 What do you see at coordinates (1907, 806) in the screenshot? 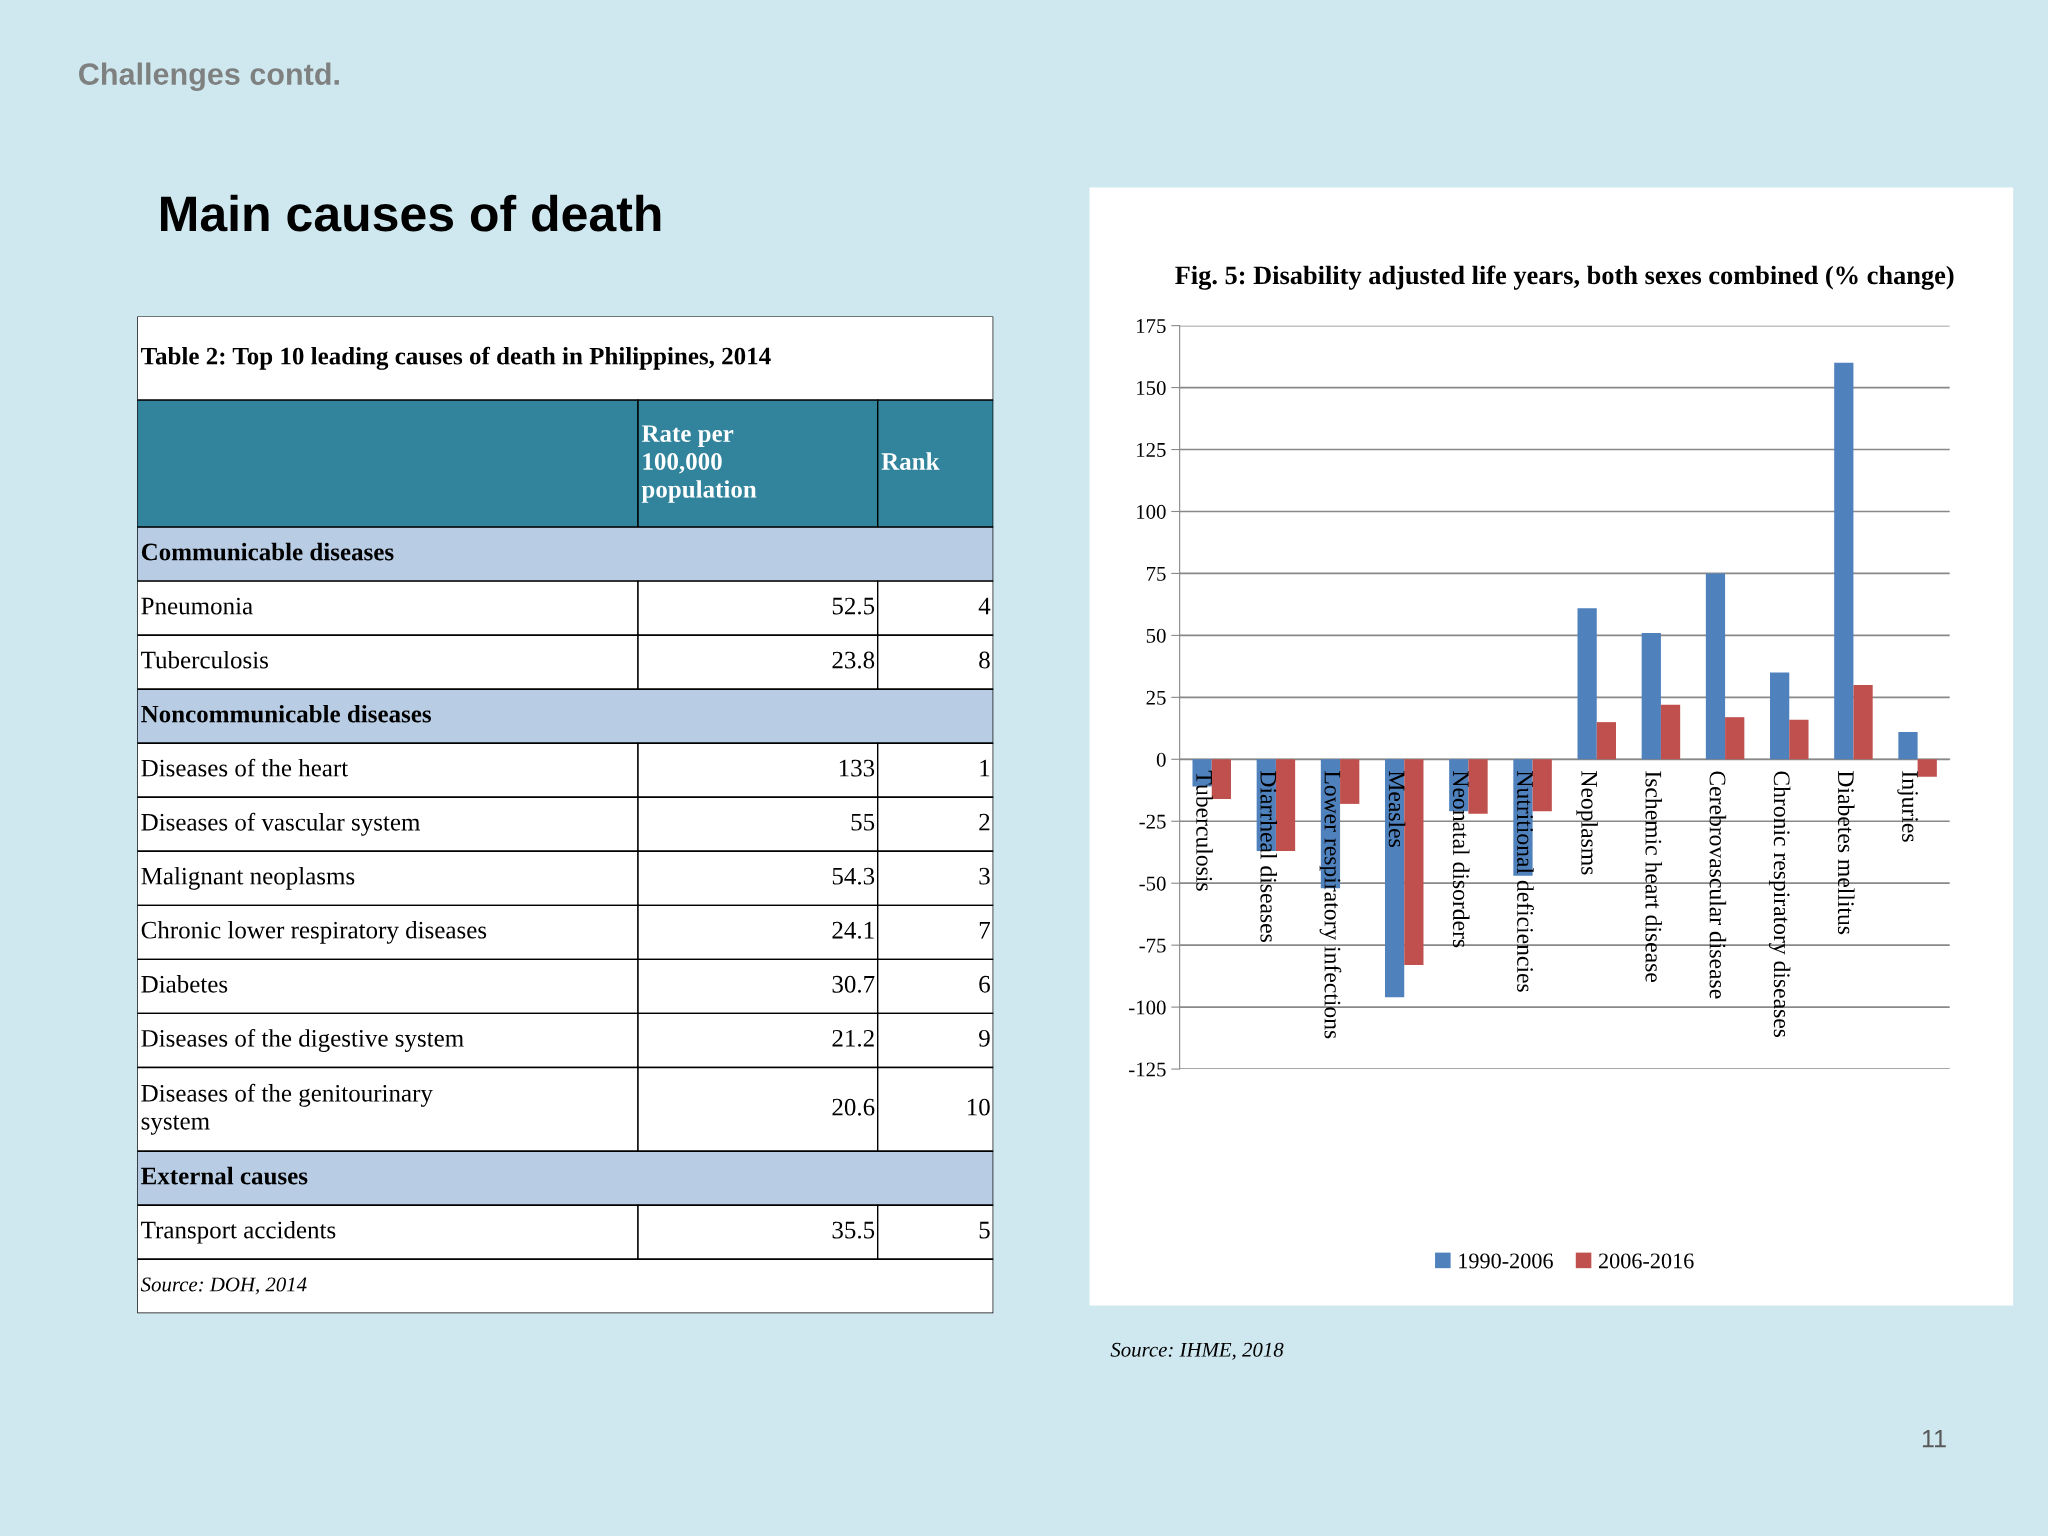
I see `x-tick-label: Injuries` at bounding box center [1907, 806].